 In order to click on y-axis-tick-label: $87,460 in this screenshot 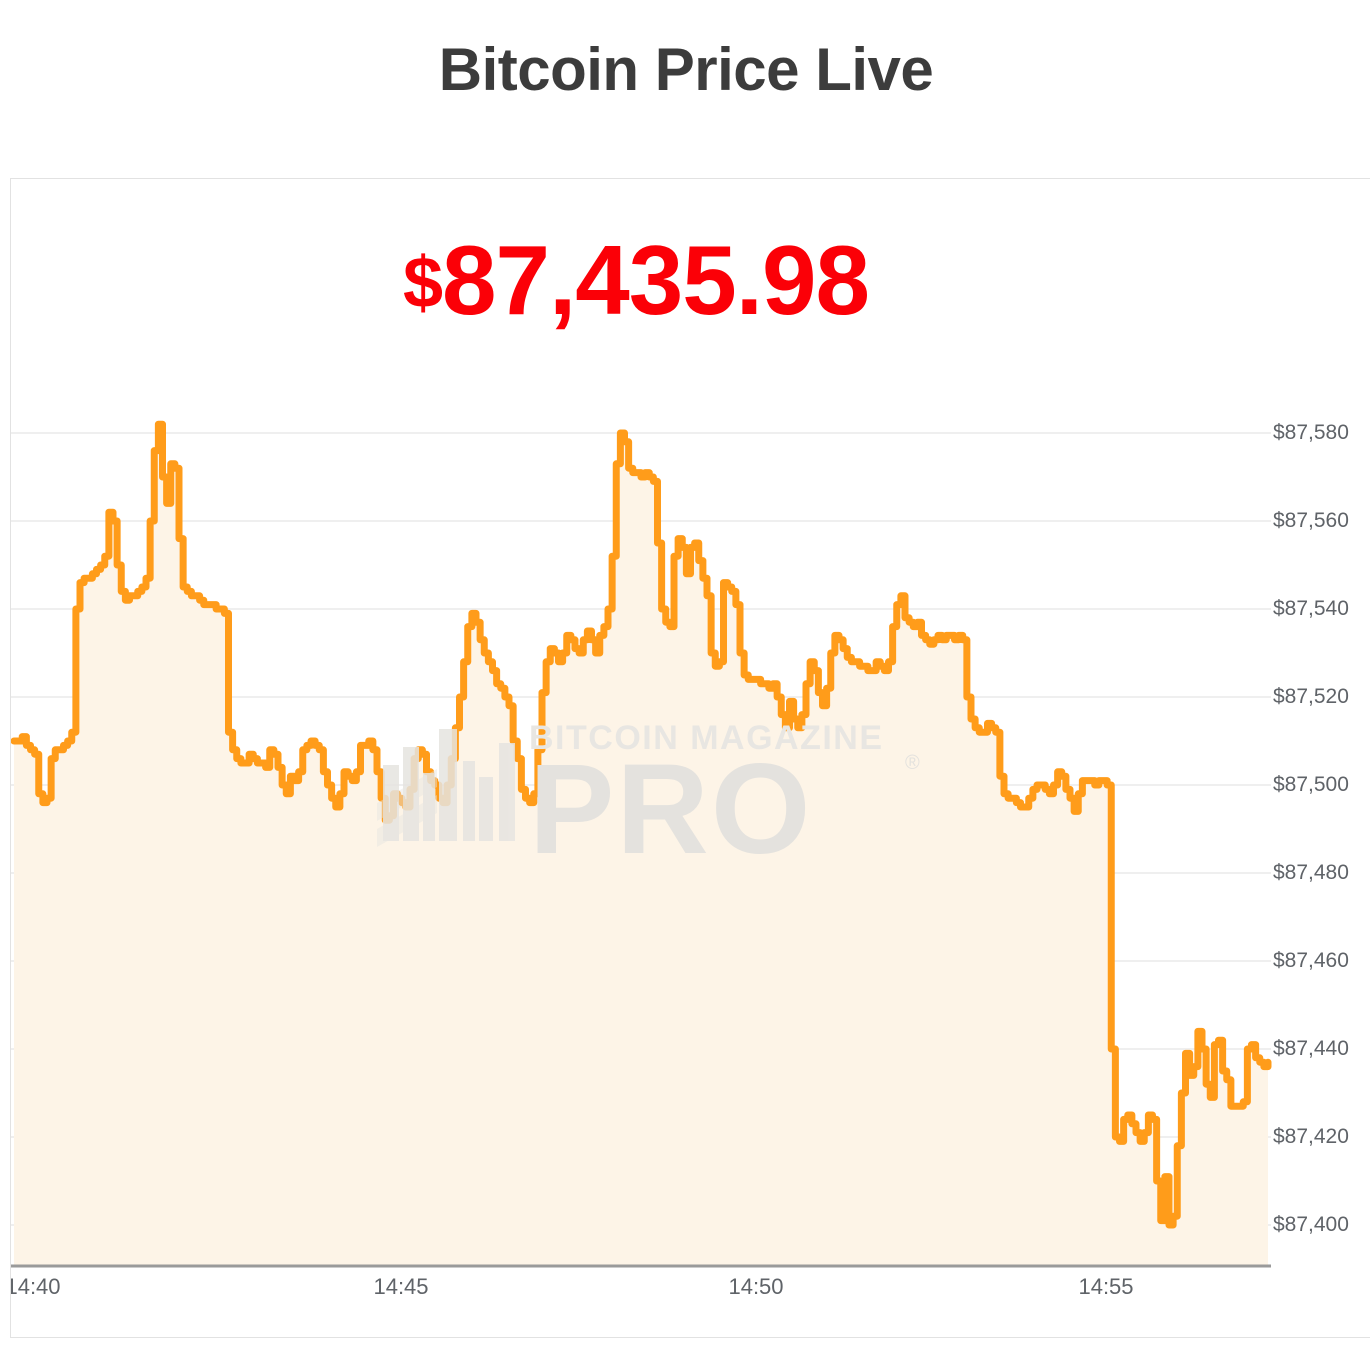, I will do `click(1311, 960)`.